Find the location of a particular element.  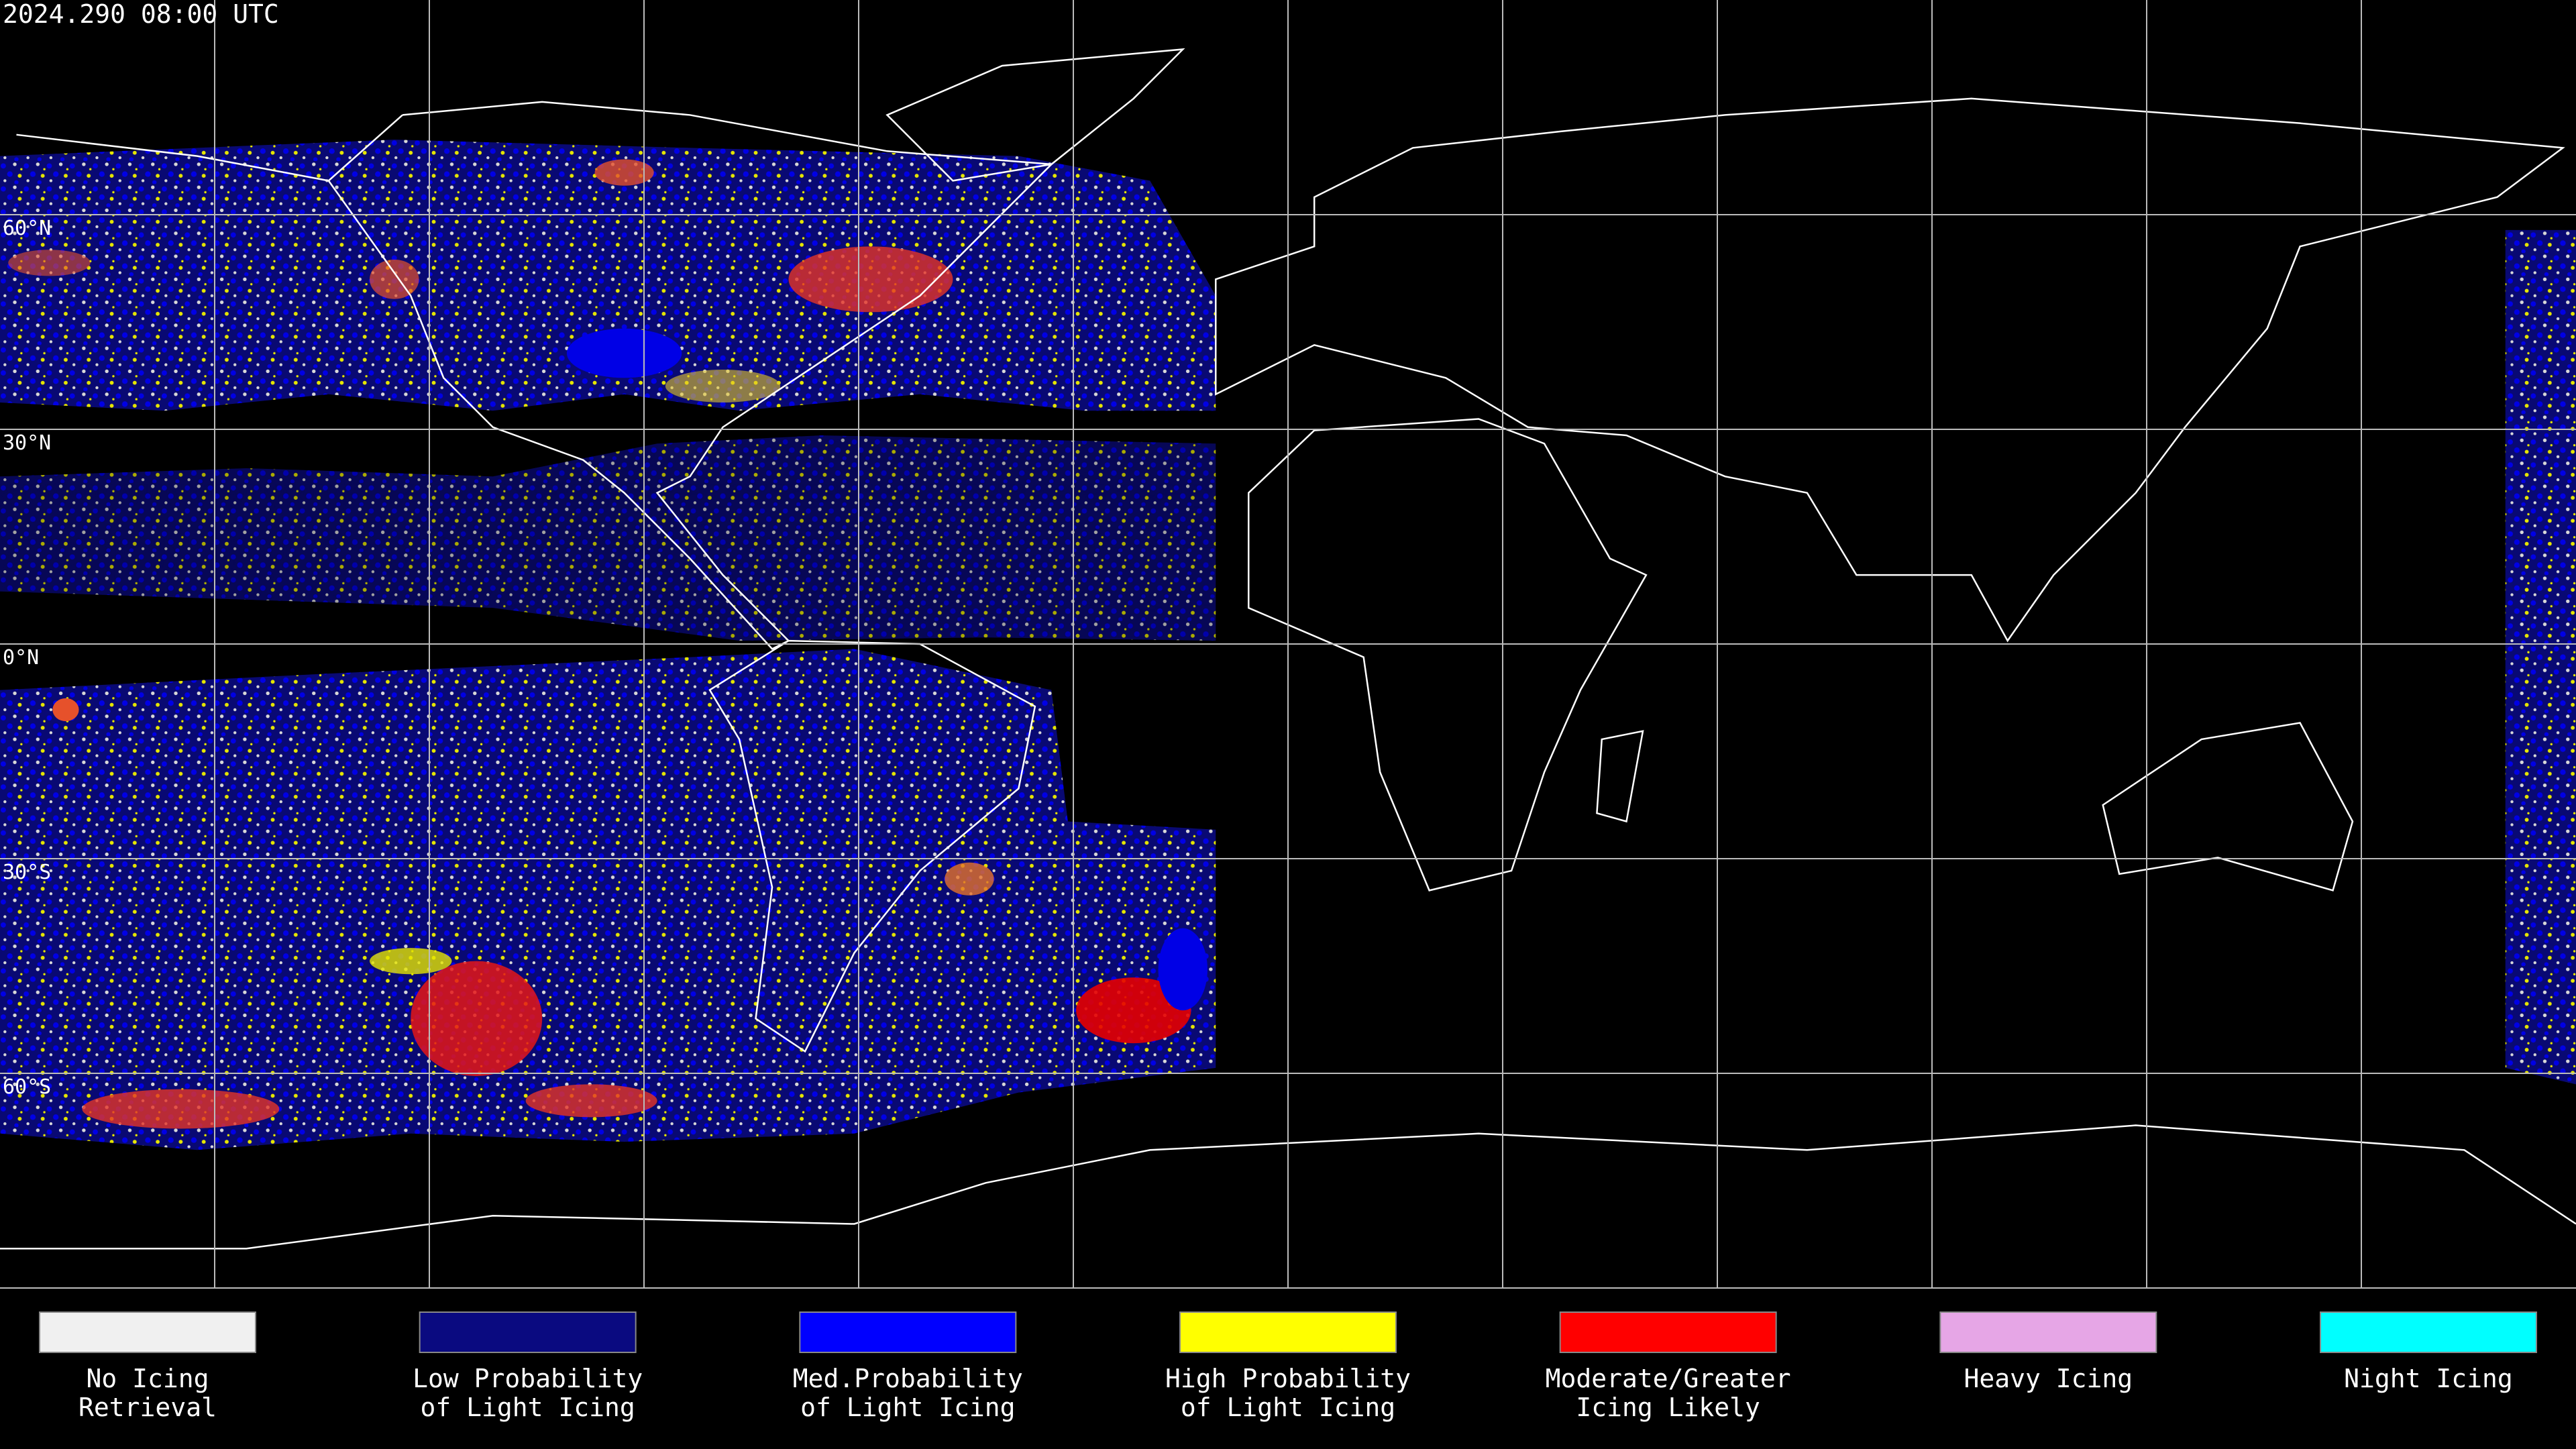

legend-label: Night Icing is located at coordinates (2428, 1378).